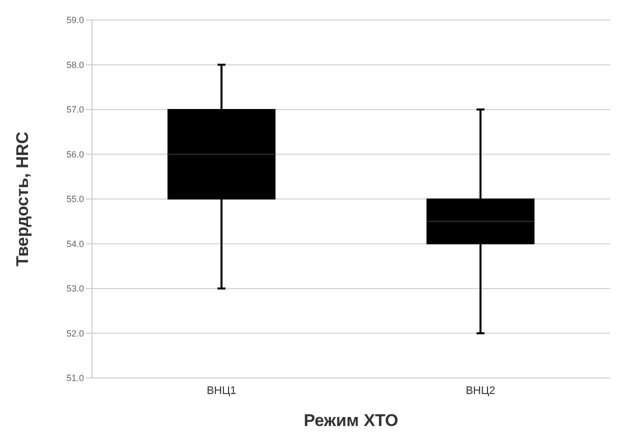 The image size is (618, 434). Describe the element at coordinates (351, 420) in the screenshot. I see `x-axis-title: Режим ХТО` at that location.